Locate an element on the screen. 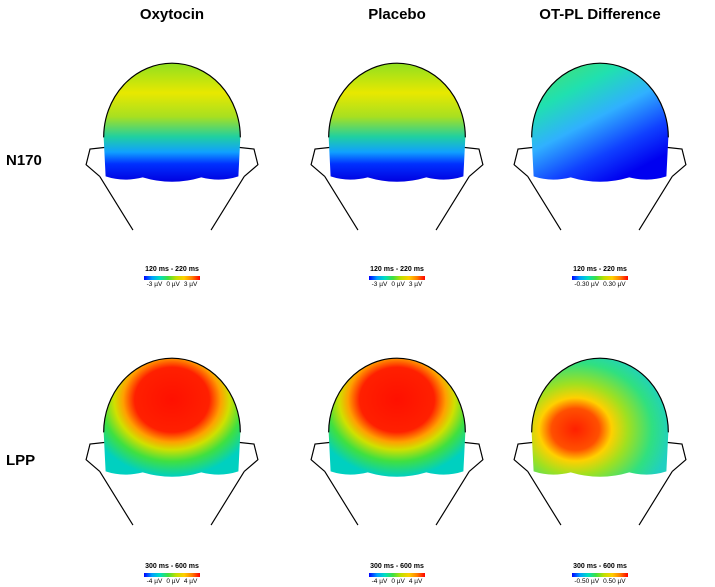 The image size is (715, 587). scalp-map-n170-oxytocin is located at coordinates (172, 146).